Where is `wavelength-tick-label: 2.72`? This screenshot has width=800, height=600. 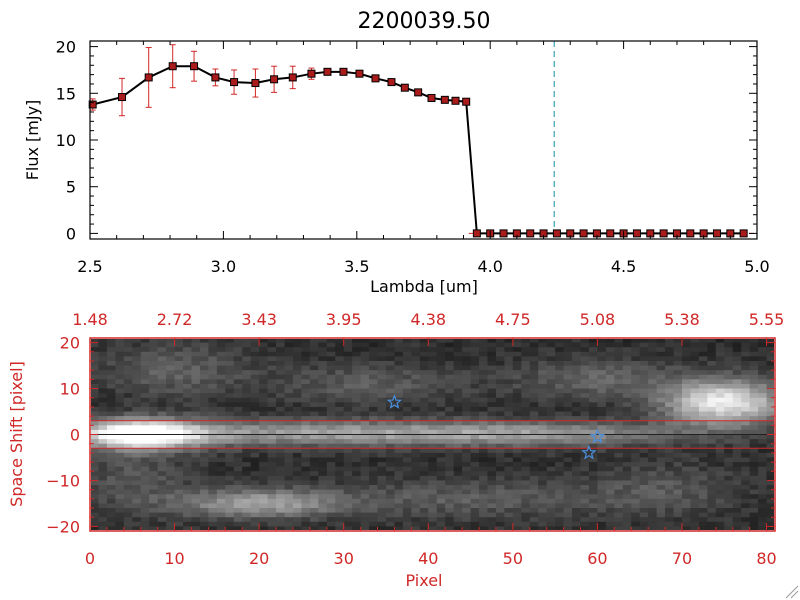
wavelength-tick-label: 2.72 is located at coordinates (175, 319).